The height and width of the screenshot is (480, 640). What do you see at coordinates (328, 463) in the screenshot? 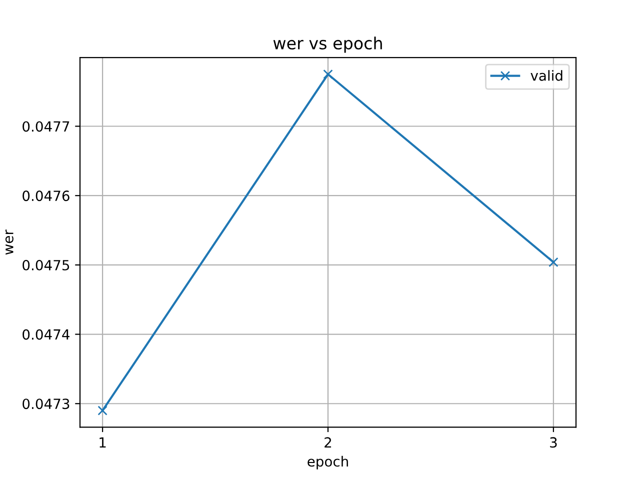
I see `x-axis-title: epoch` at bounding box center [328, 463].